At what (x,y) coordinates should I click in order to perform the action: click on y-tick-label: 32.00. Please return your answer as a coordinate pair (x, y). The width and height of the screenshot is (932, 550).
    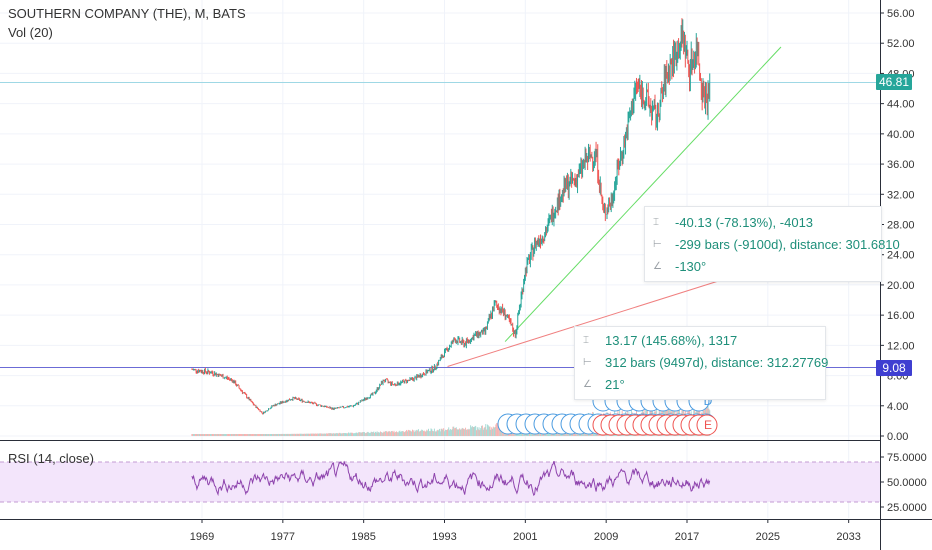
    Looking at the image, I should click on (901, 195).